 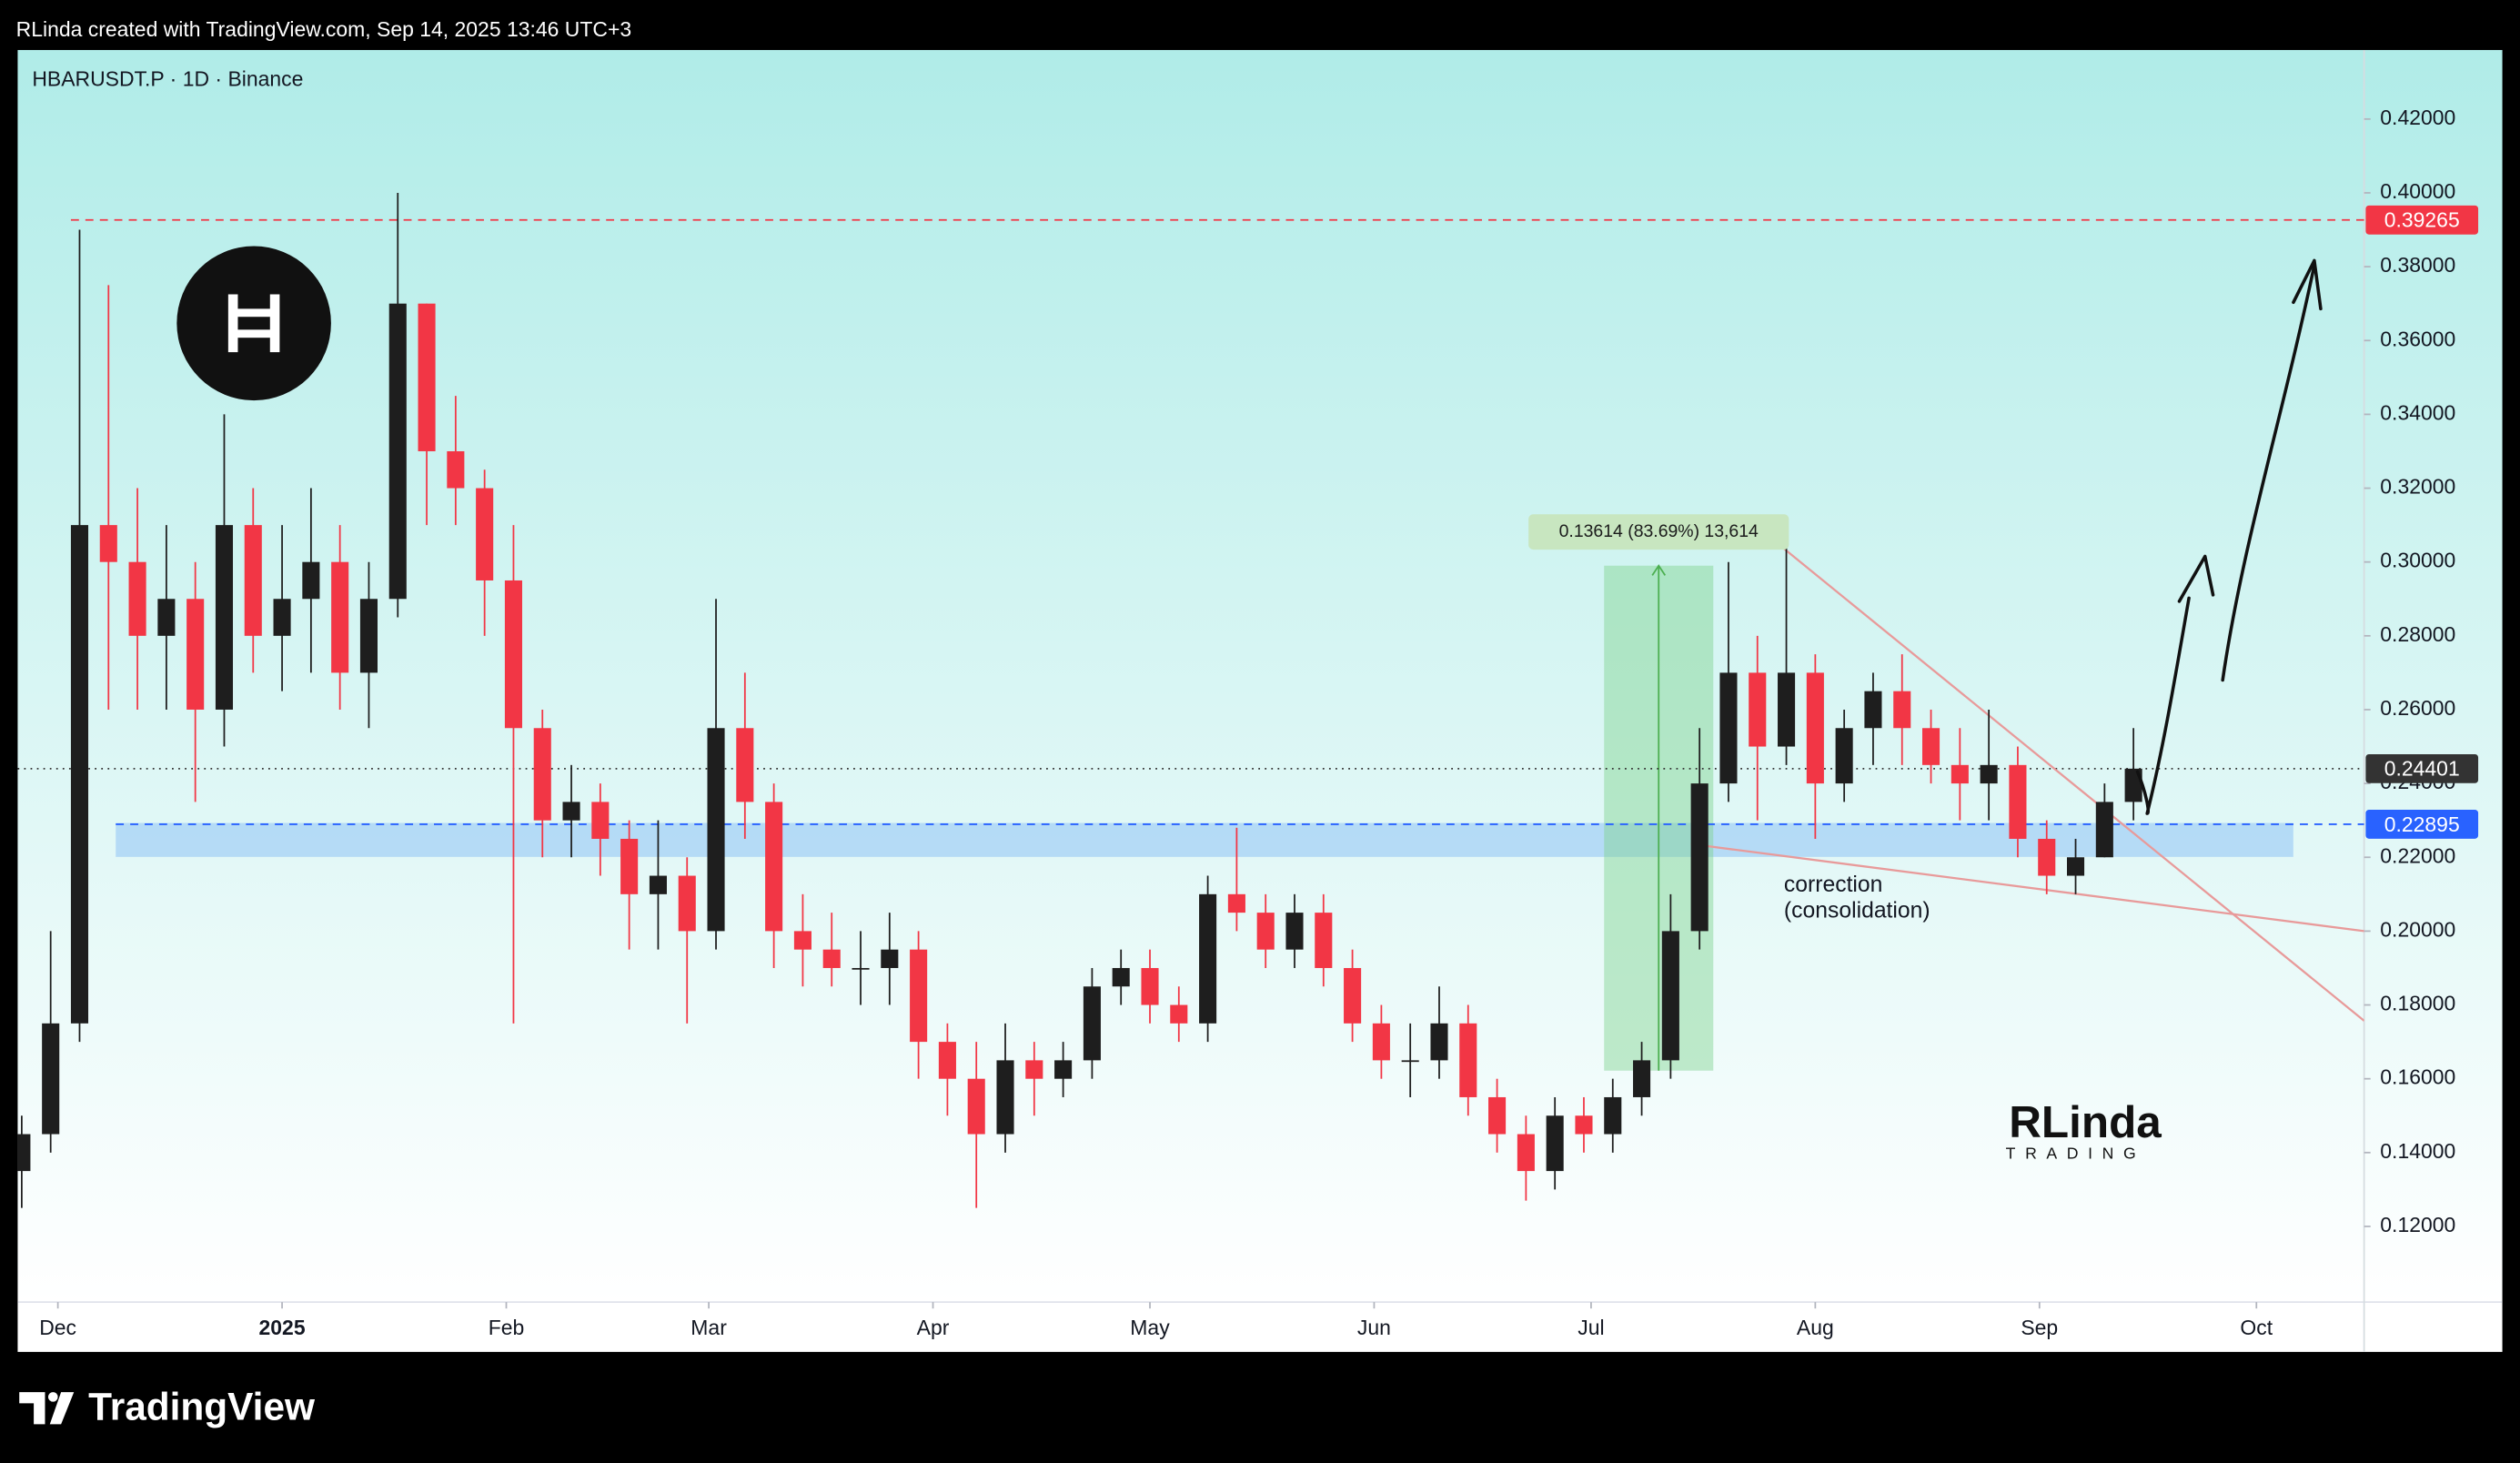 I want to click on measure-arrowhead, so click(x=1659, y=570).